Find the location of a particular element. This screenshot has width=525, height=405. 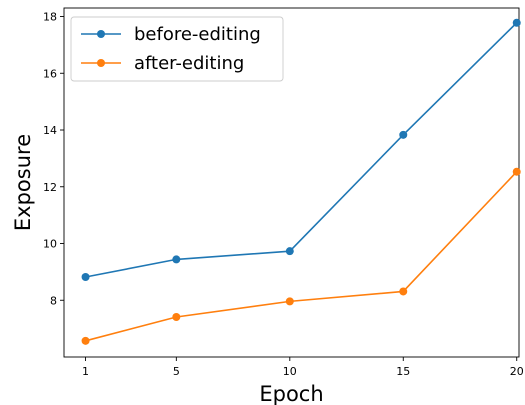

legend-label-before-editing: before-editing is located at coordinates (197, 34).